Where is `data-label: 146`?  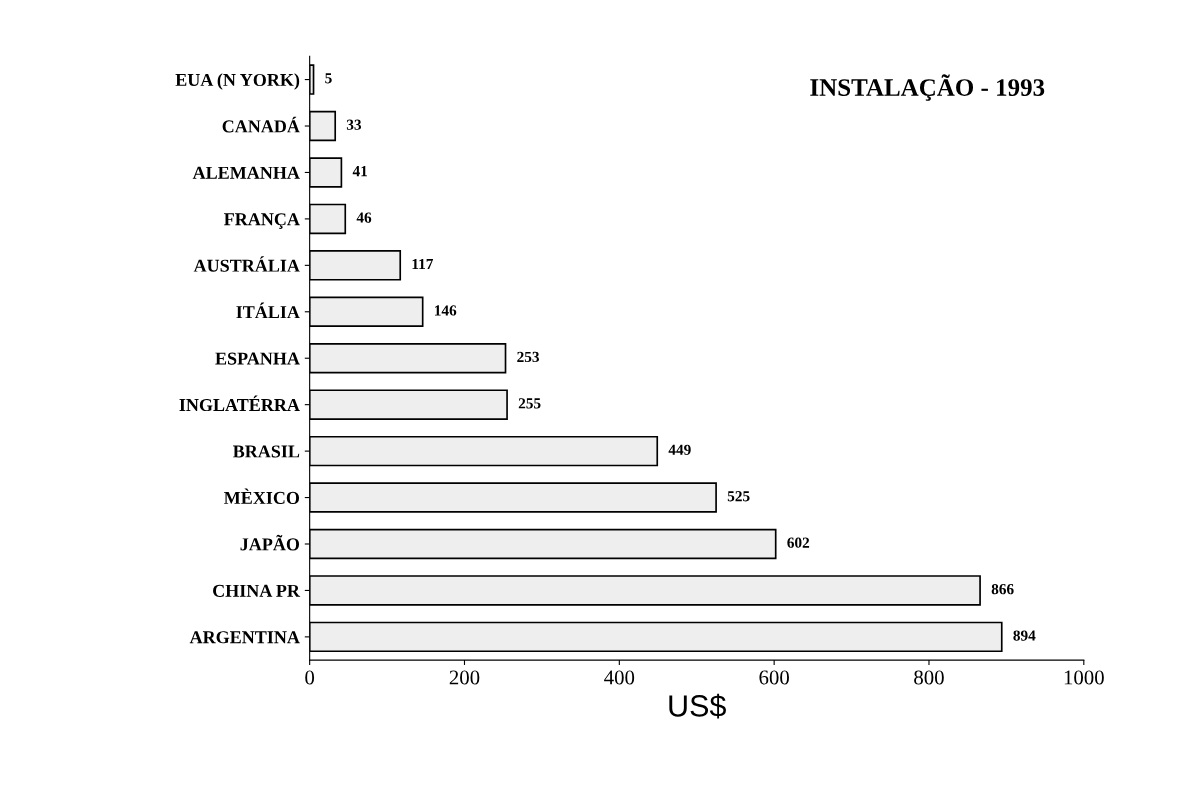
data-label: 146 is located at coordinates (446, 310).